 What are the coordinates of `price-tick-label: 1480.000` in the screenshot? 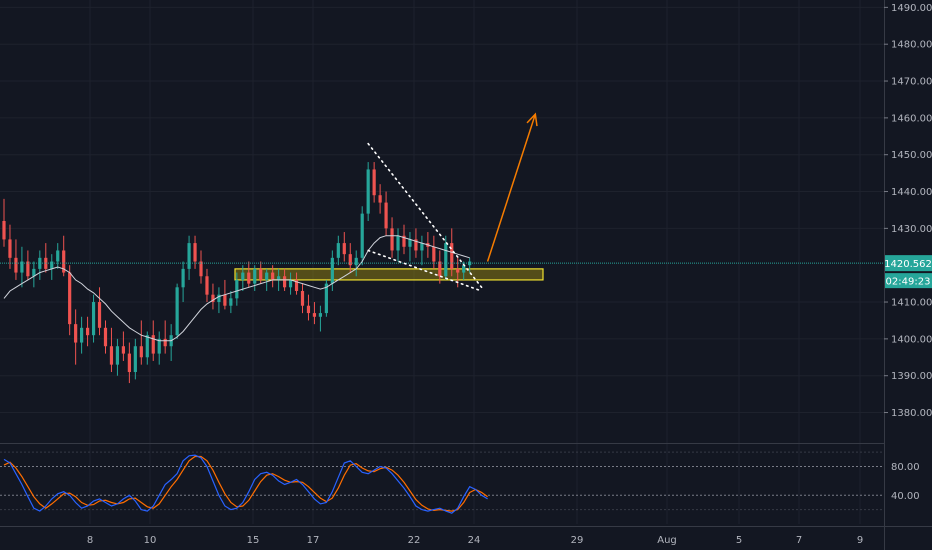 It's located at (911, 45).